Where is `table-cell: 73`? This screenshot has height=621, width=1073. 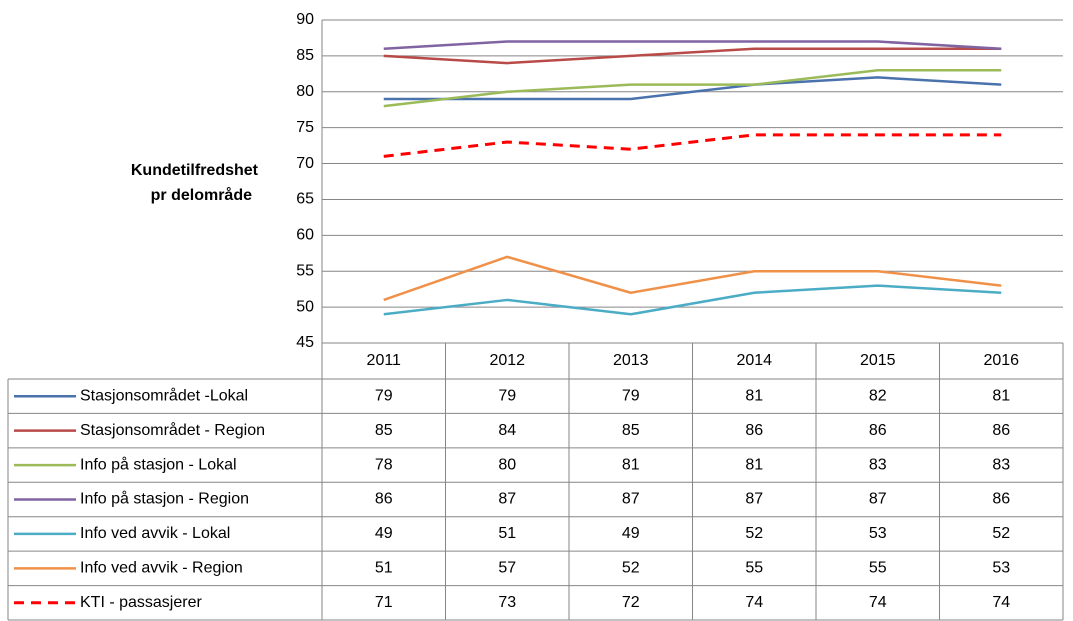
table-cell: 73 is located at coordinates (507, 602).